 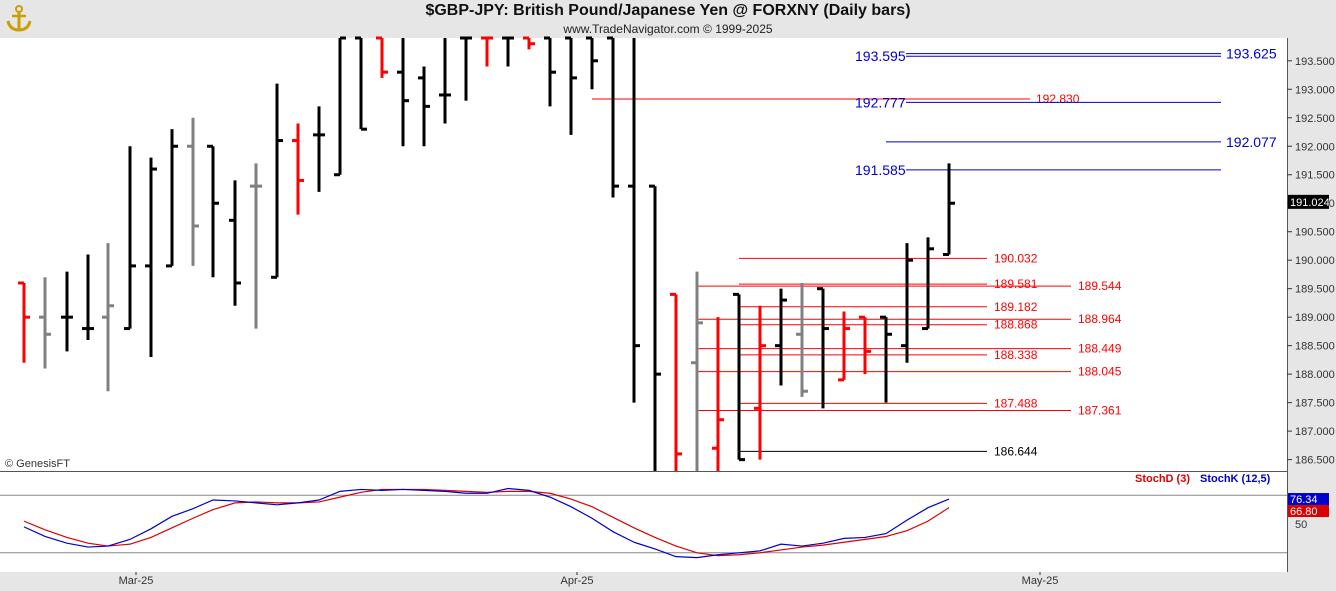 I want to click on stoch-k-value-box, so click(x=1308, y=499).